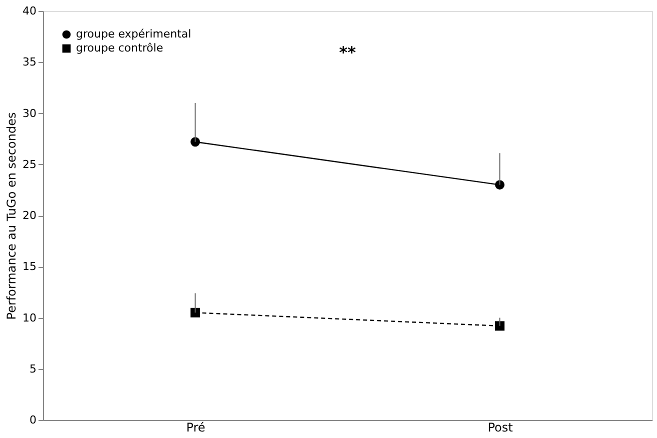 The width and height of the screenshot is (657, 438). I want to click on y-tick-label: 15, so click(29, 267).